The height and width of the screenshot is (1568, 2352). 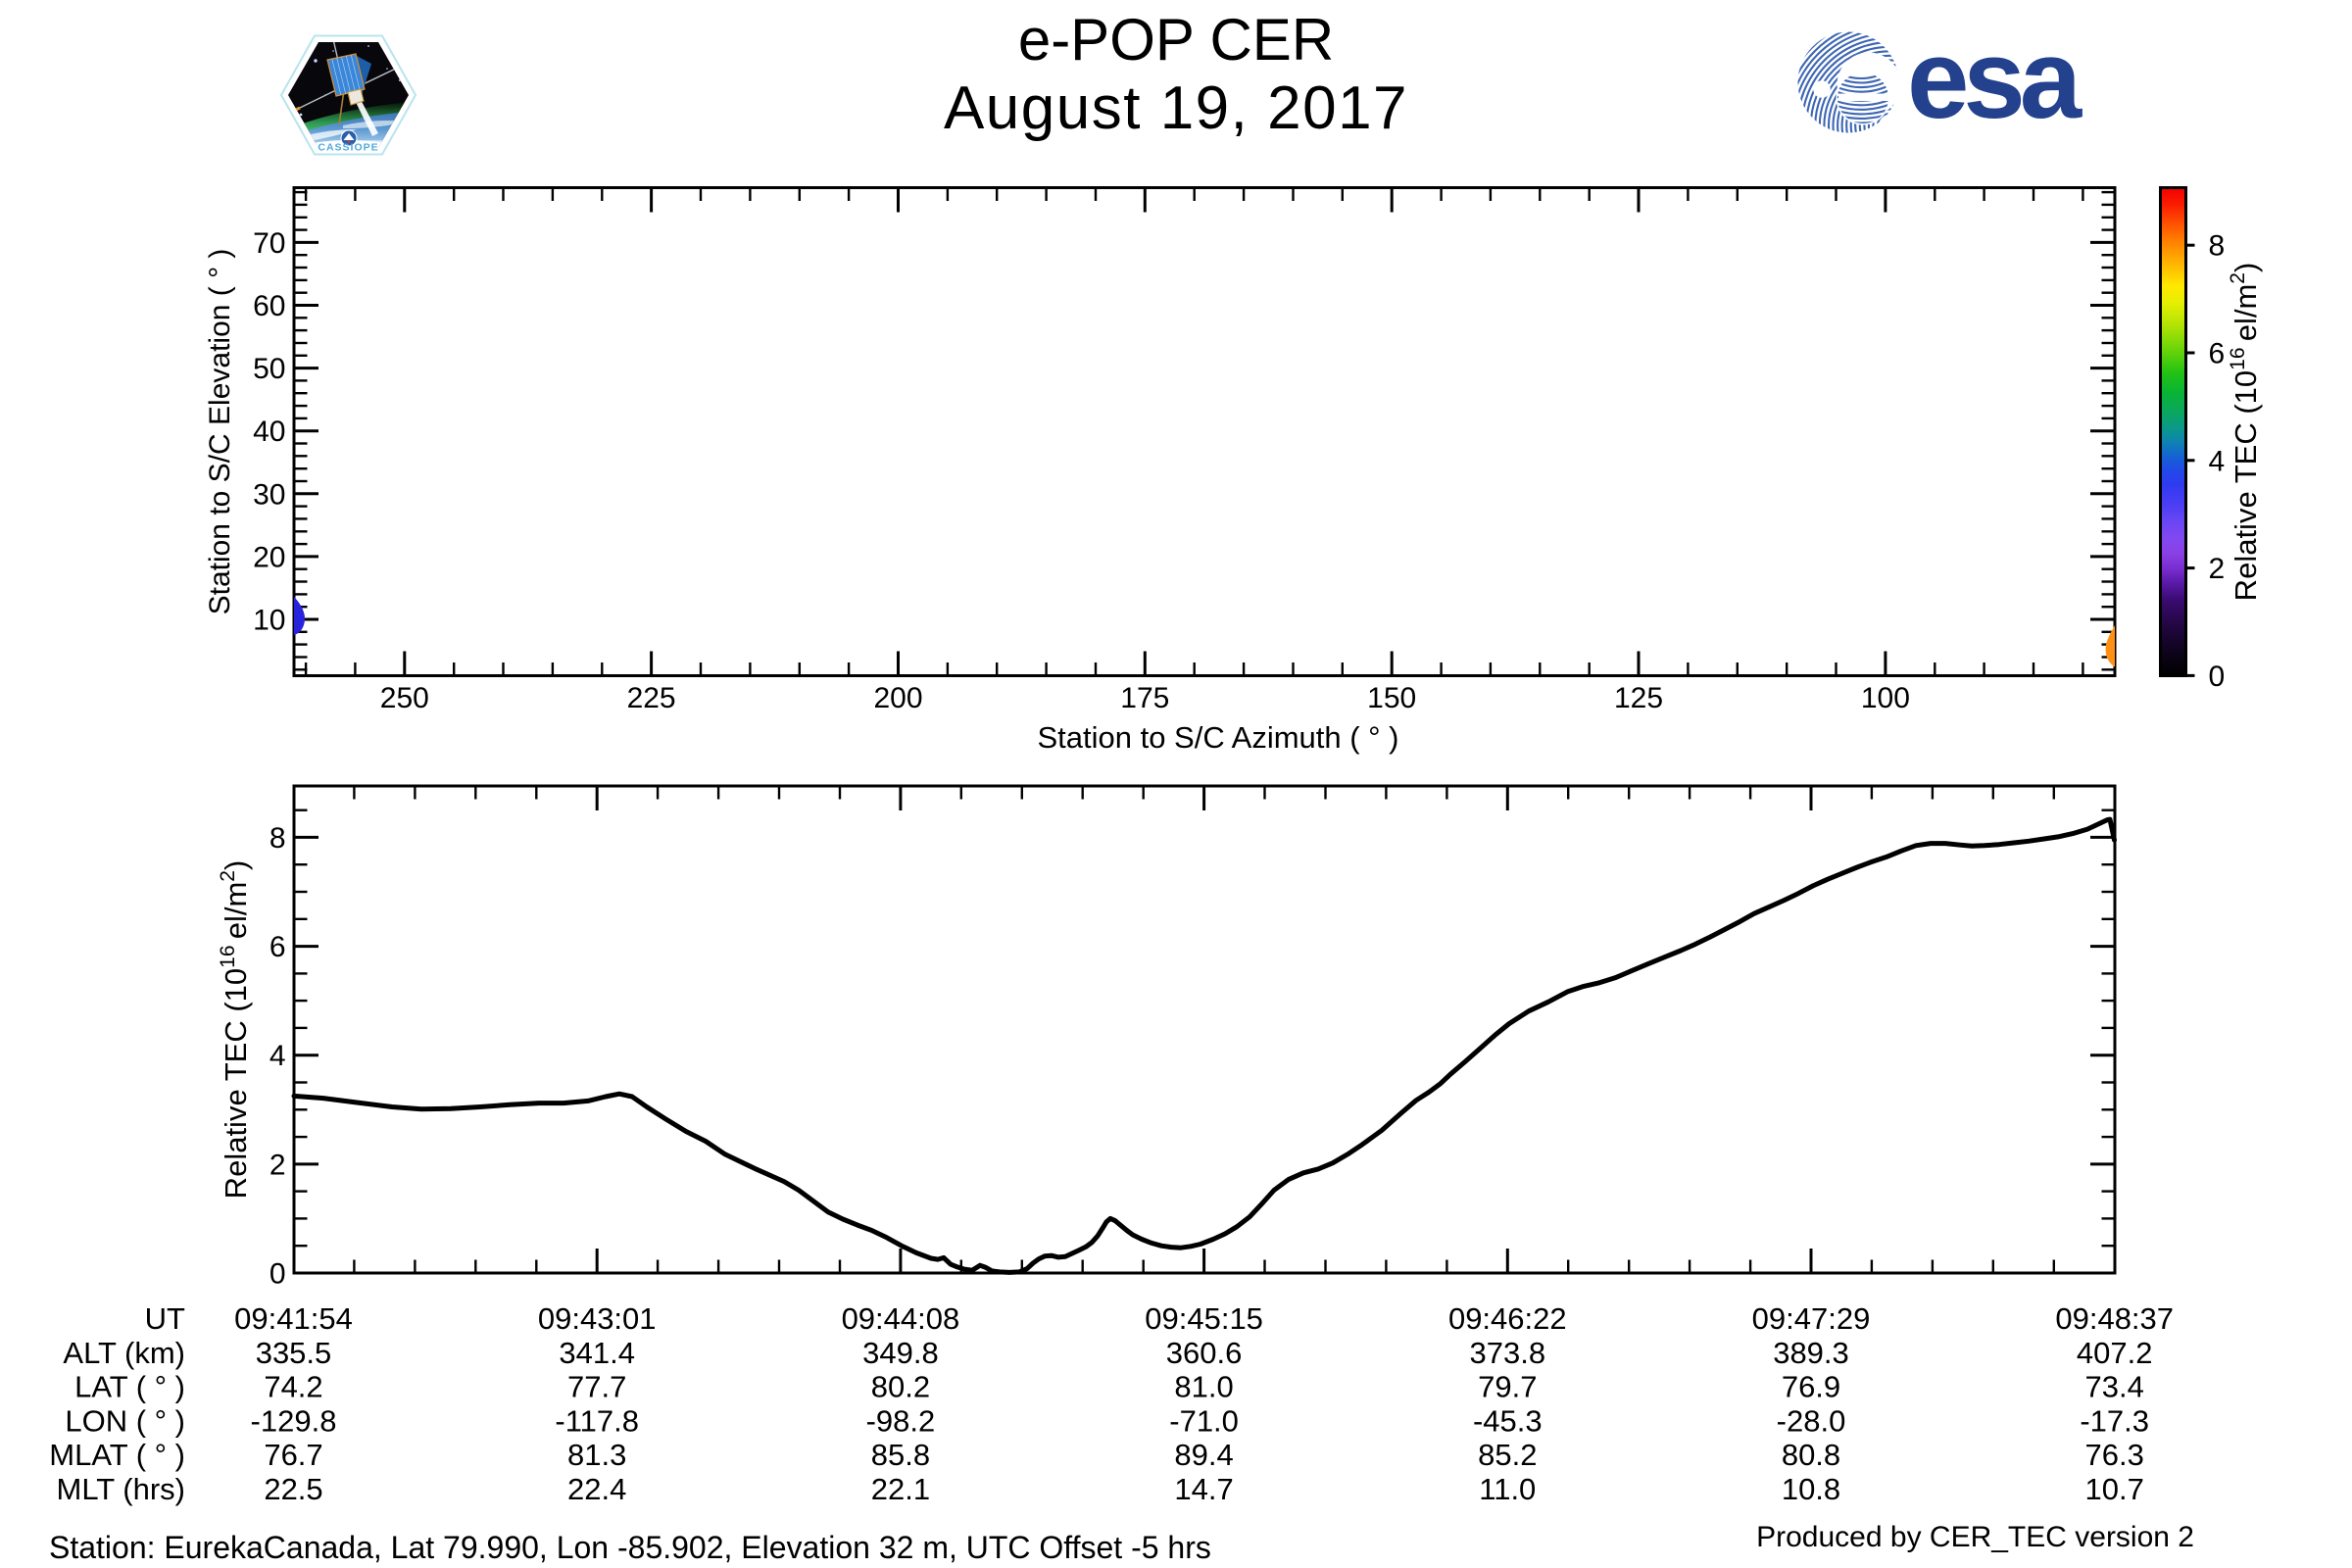 What do you see at coordinates (1217, 737) in the screenshot?
I see `svg-text: Station to S/C Azimuth ( ° )` at bounding box center [1217, 737].